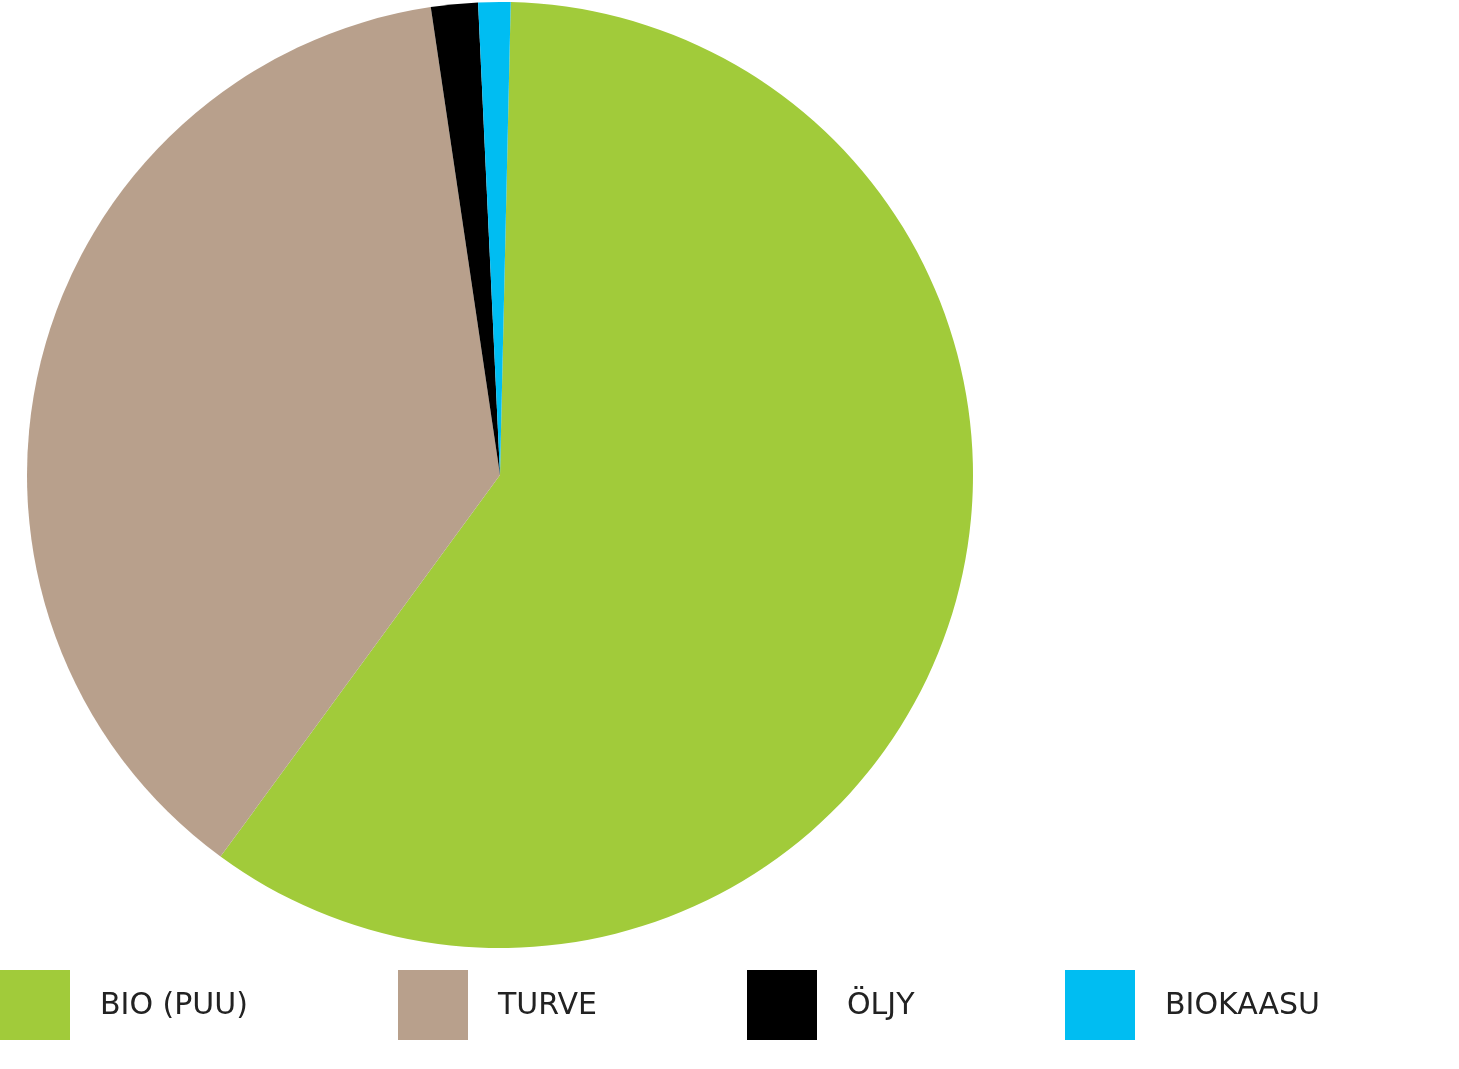 Image resolution: width=1459 pixels, height=1069 pixels. Describe the element at coordinates (547, 1003) in the screenshot. I see `legend-label: TURVE` at that location.